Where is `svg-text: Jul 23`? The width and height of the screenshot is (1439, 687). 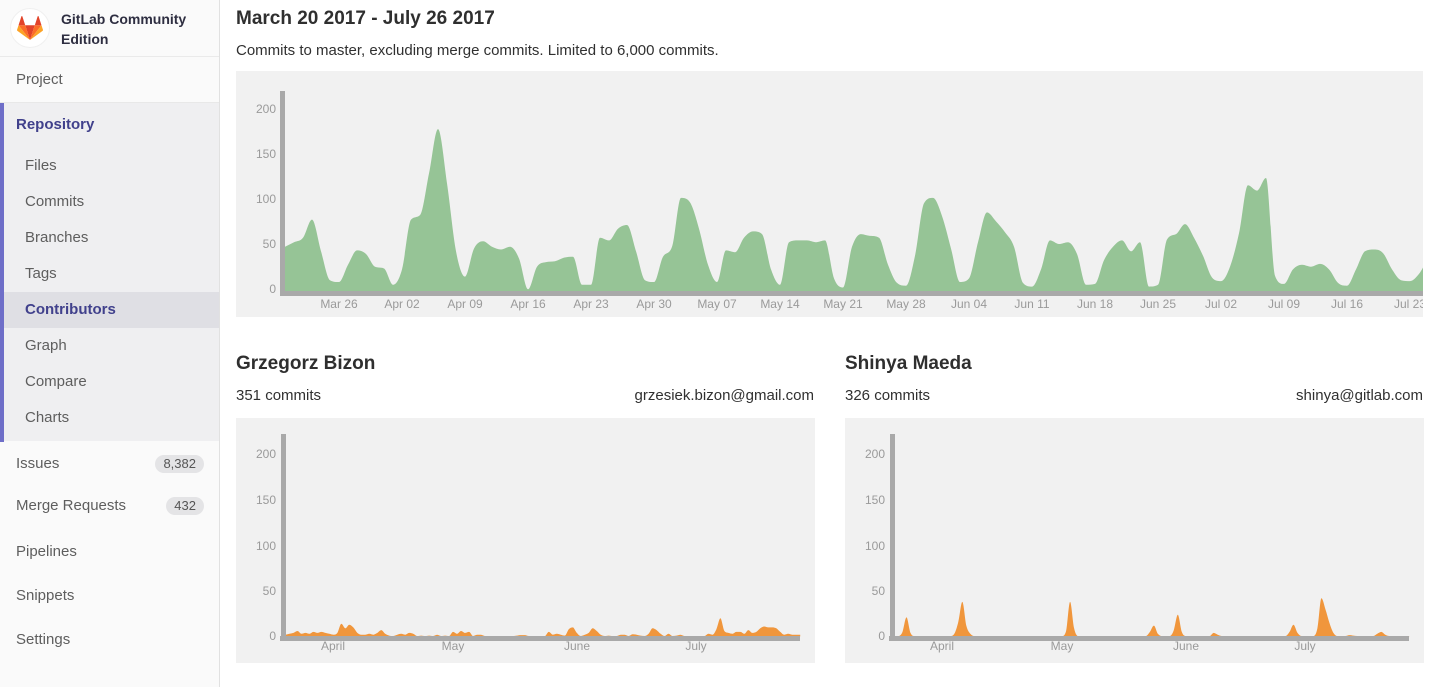
svg-text: Jul 23 is located at coordinates (1408, 304).